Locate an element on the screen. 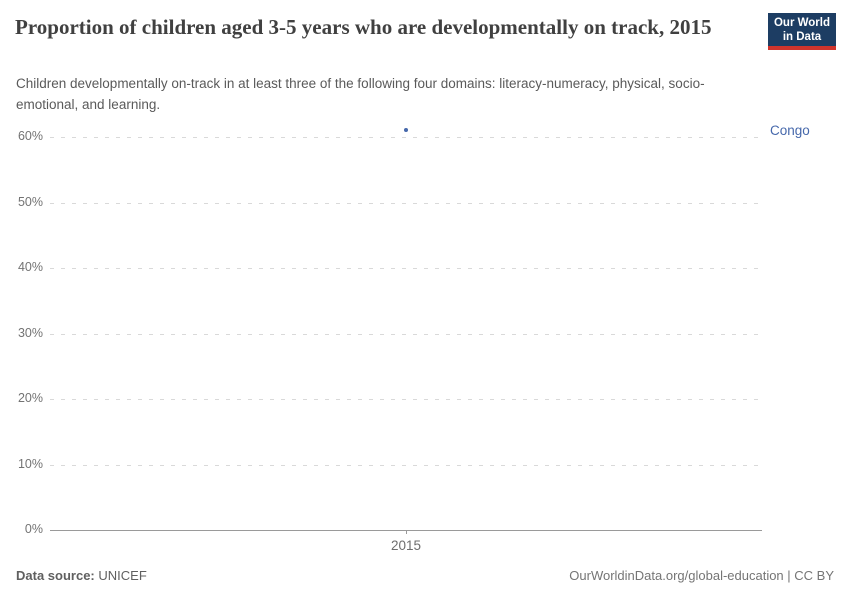 Image resolution: width=850 pixels, height=600 pixels. data-source-note: Data source: UNICEF is located at coordinates (81, 575).